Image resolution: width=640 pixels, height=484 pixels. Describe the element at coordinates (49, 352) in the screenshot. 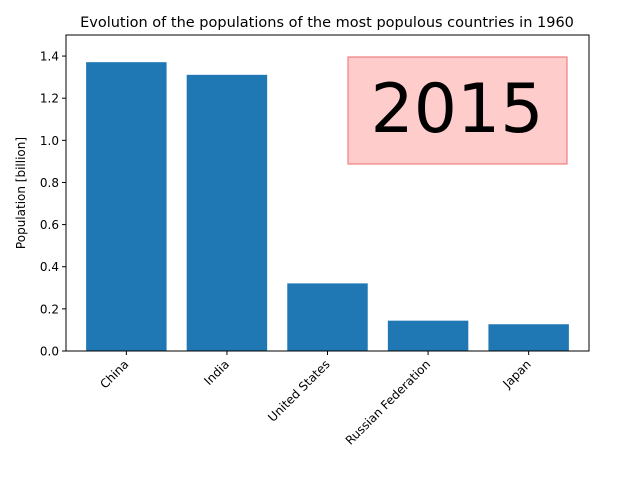

I see `y-tick-label: 0.0` at that location.